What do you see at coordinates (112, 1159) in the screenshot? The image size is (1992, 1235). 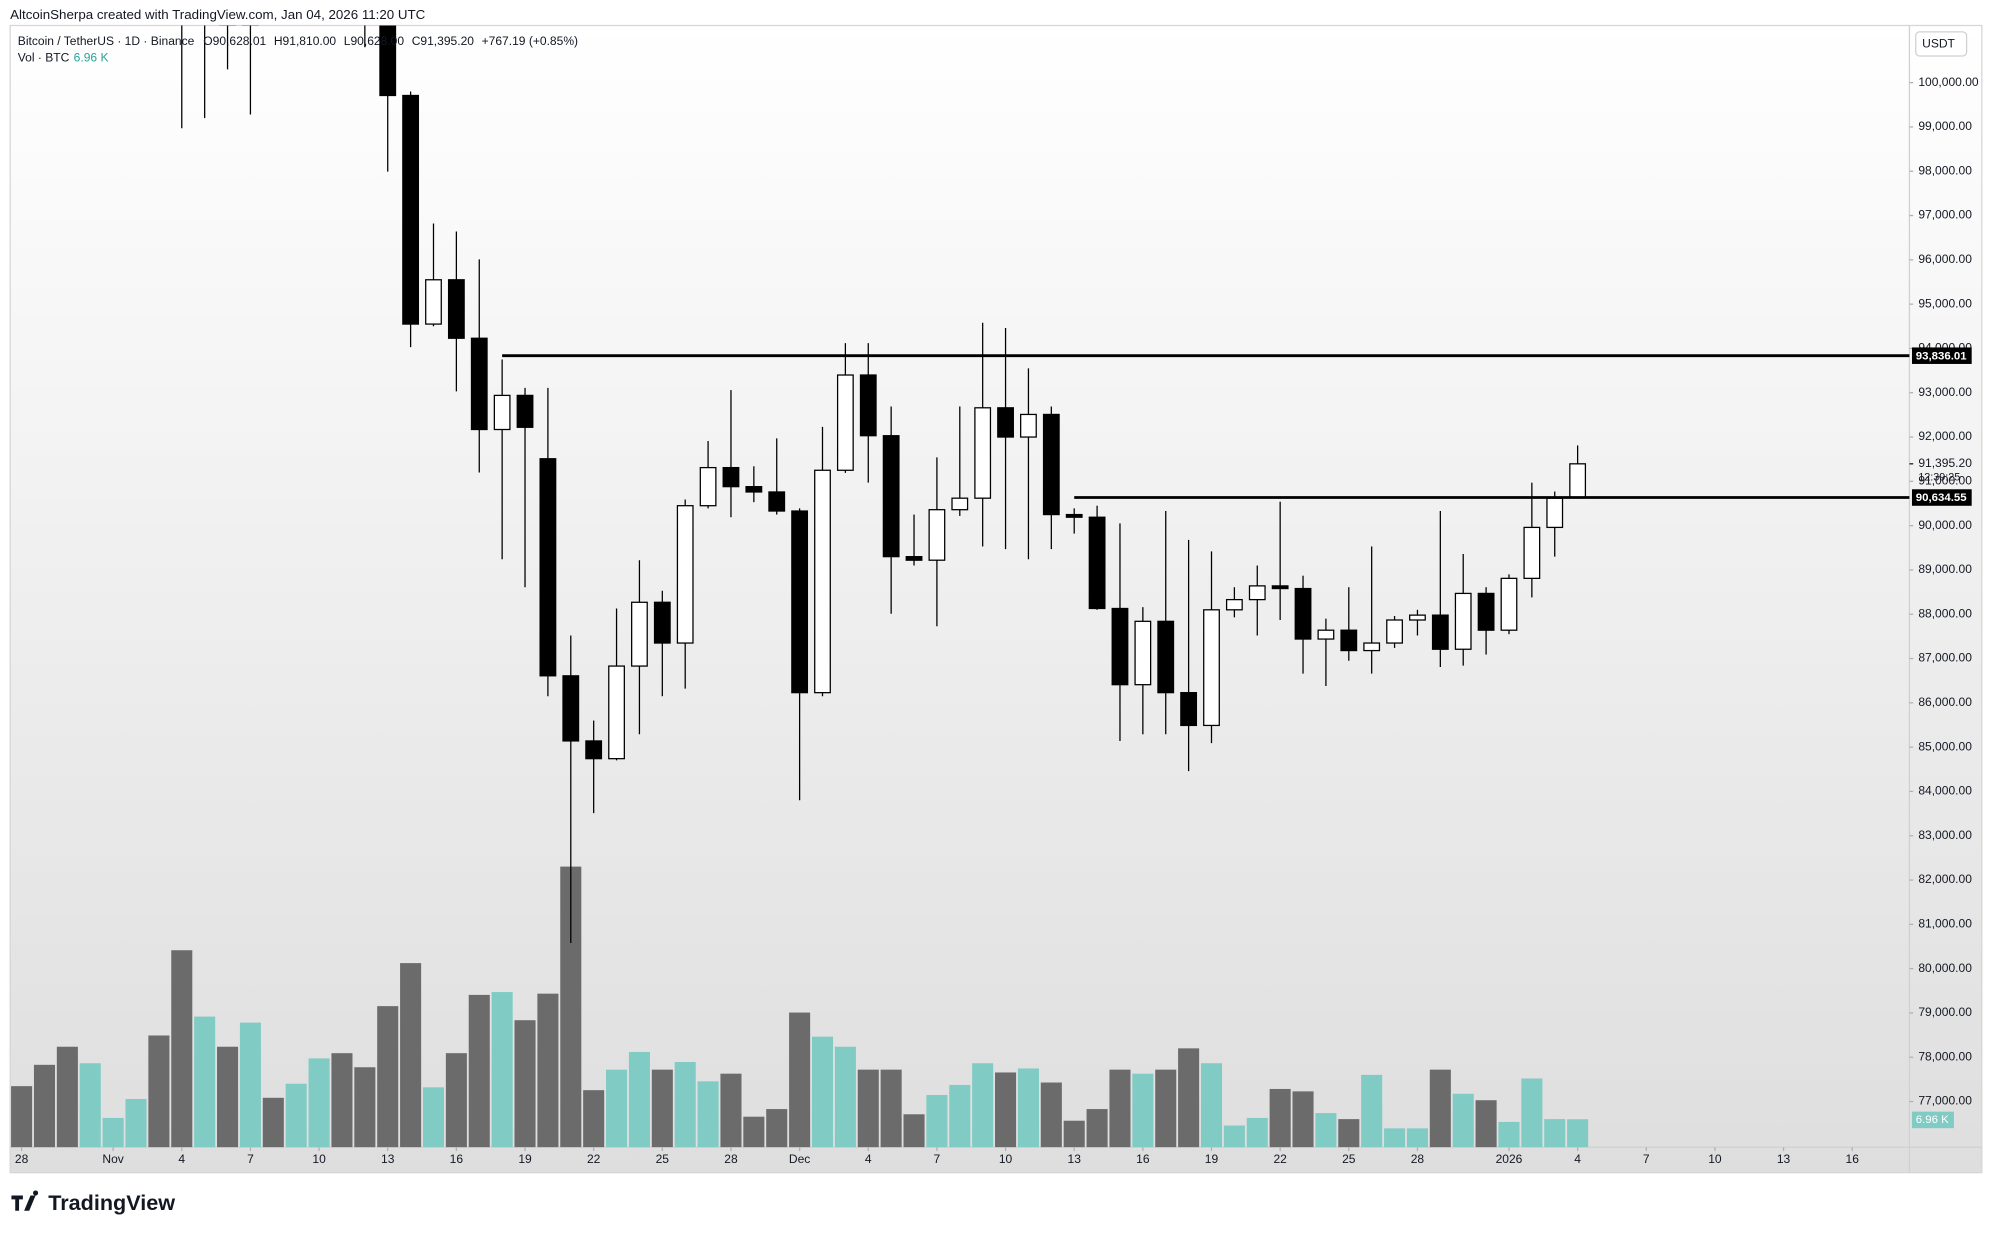 I see `x-tick-label: Nov` at bounding box center [112, 1159].